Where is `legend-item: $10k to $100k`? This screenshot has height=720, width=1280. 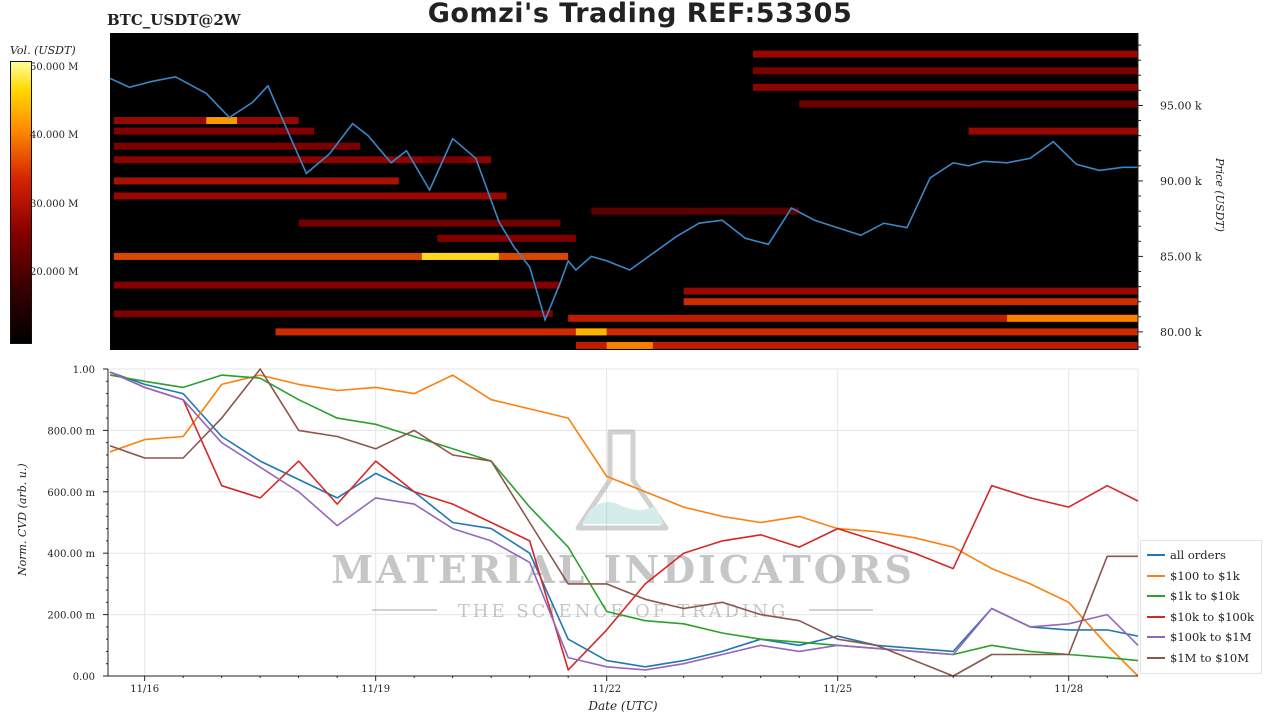
legend-item: $10k to $100k is located at coordinates (1204, 617).